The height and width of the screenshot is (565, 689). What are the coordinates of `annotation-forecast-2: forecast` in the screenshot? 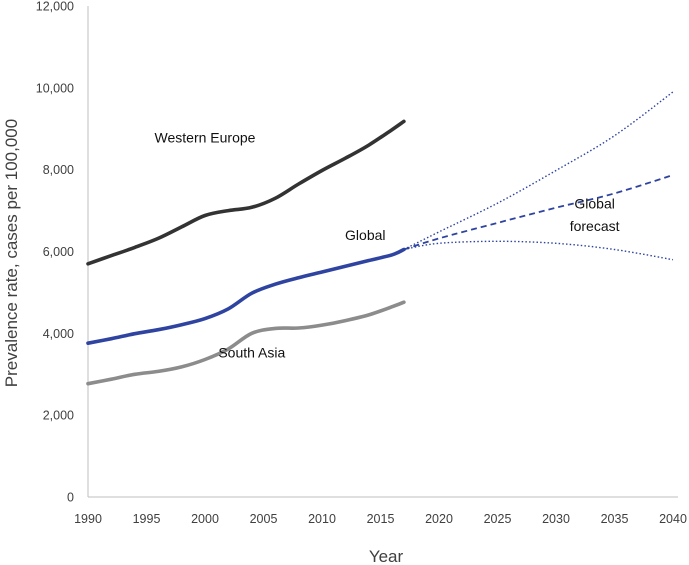 It's located at (595, 226).